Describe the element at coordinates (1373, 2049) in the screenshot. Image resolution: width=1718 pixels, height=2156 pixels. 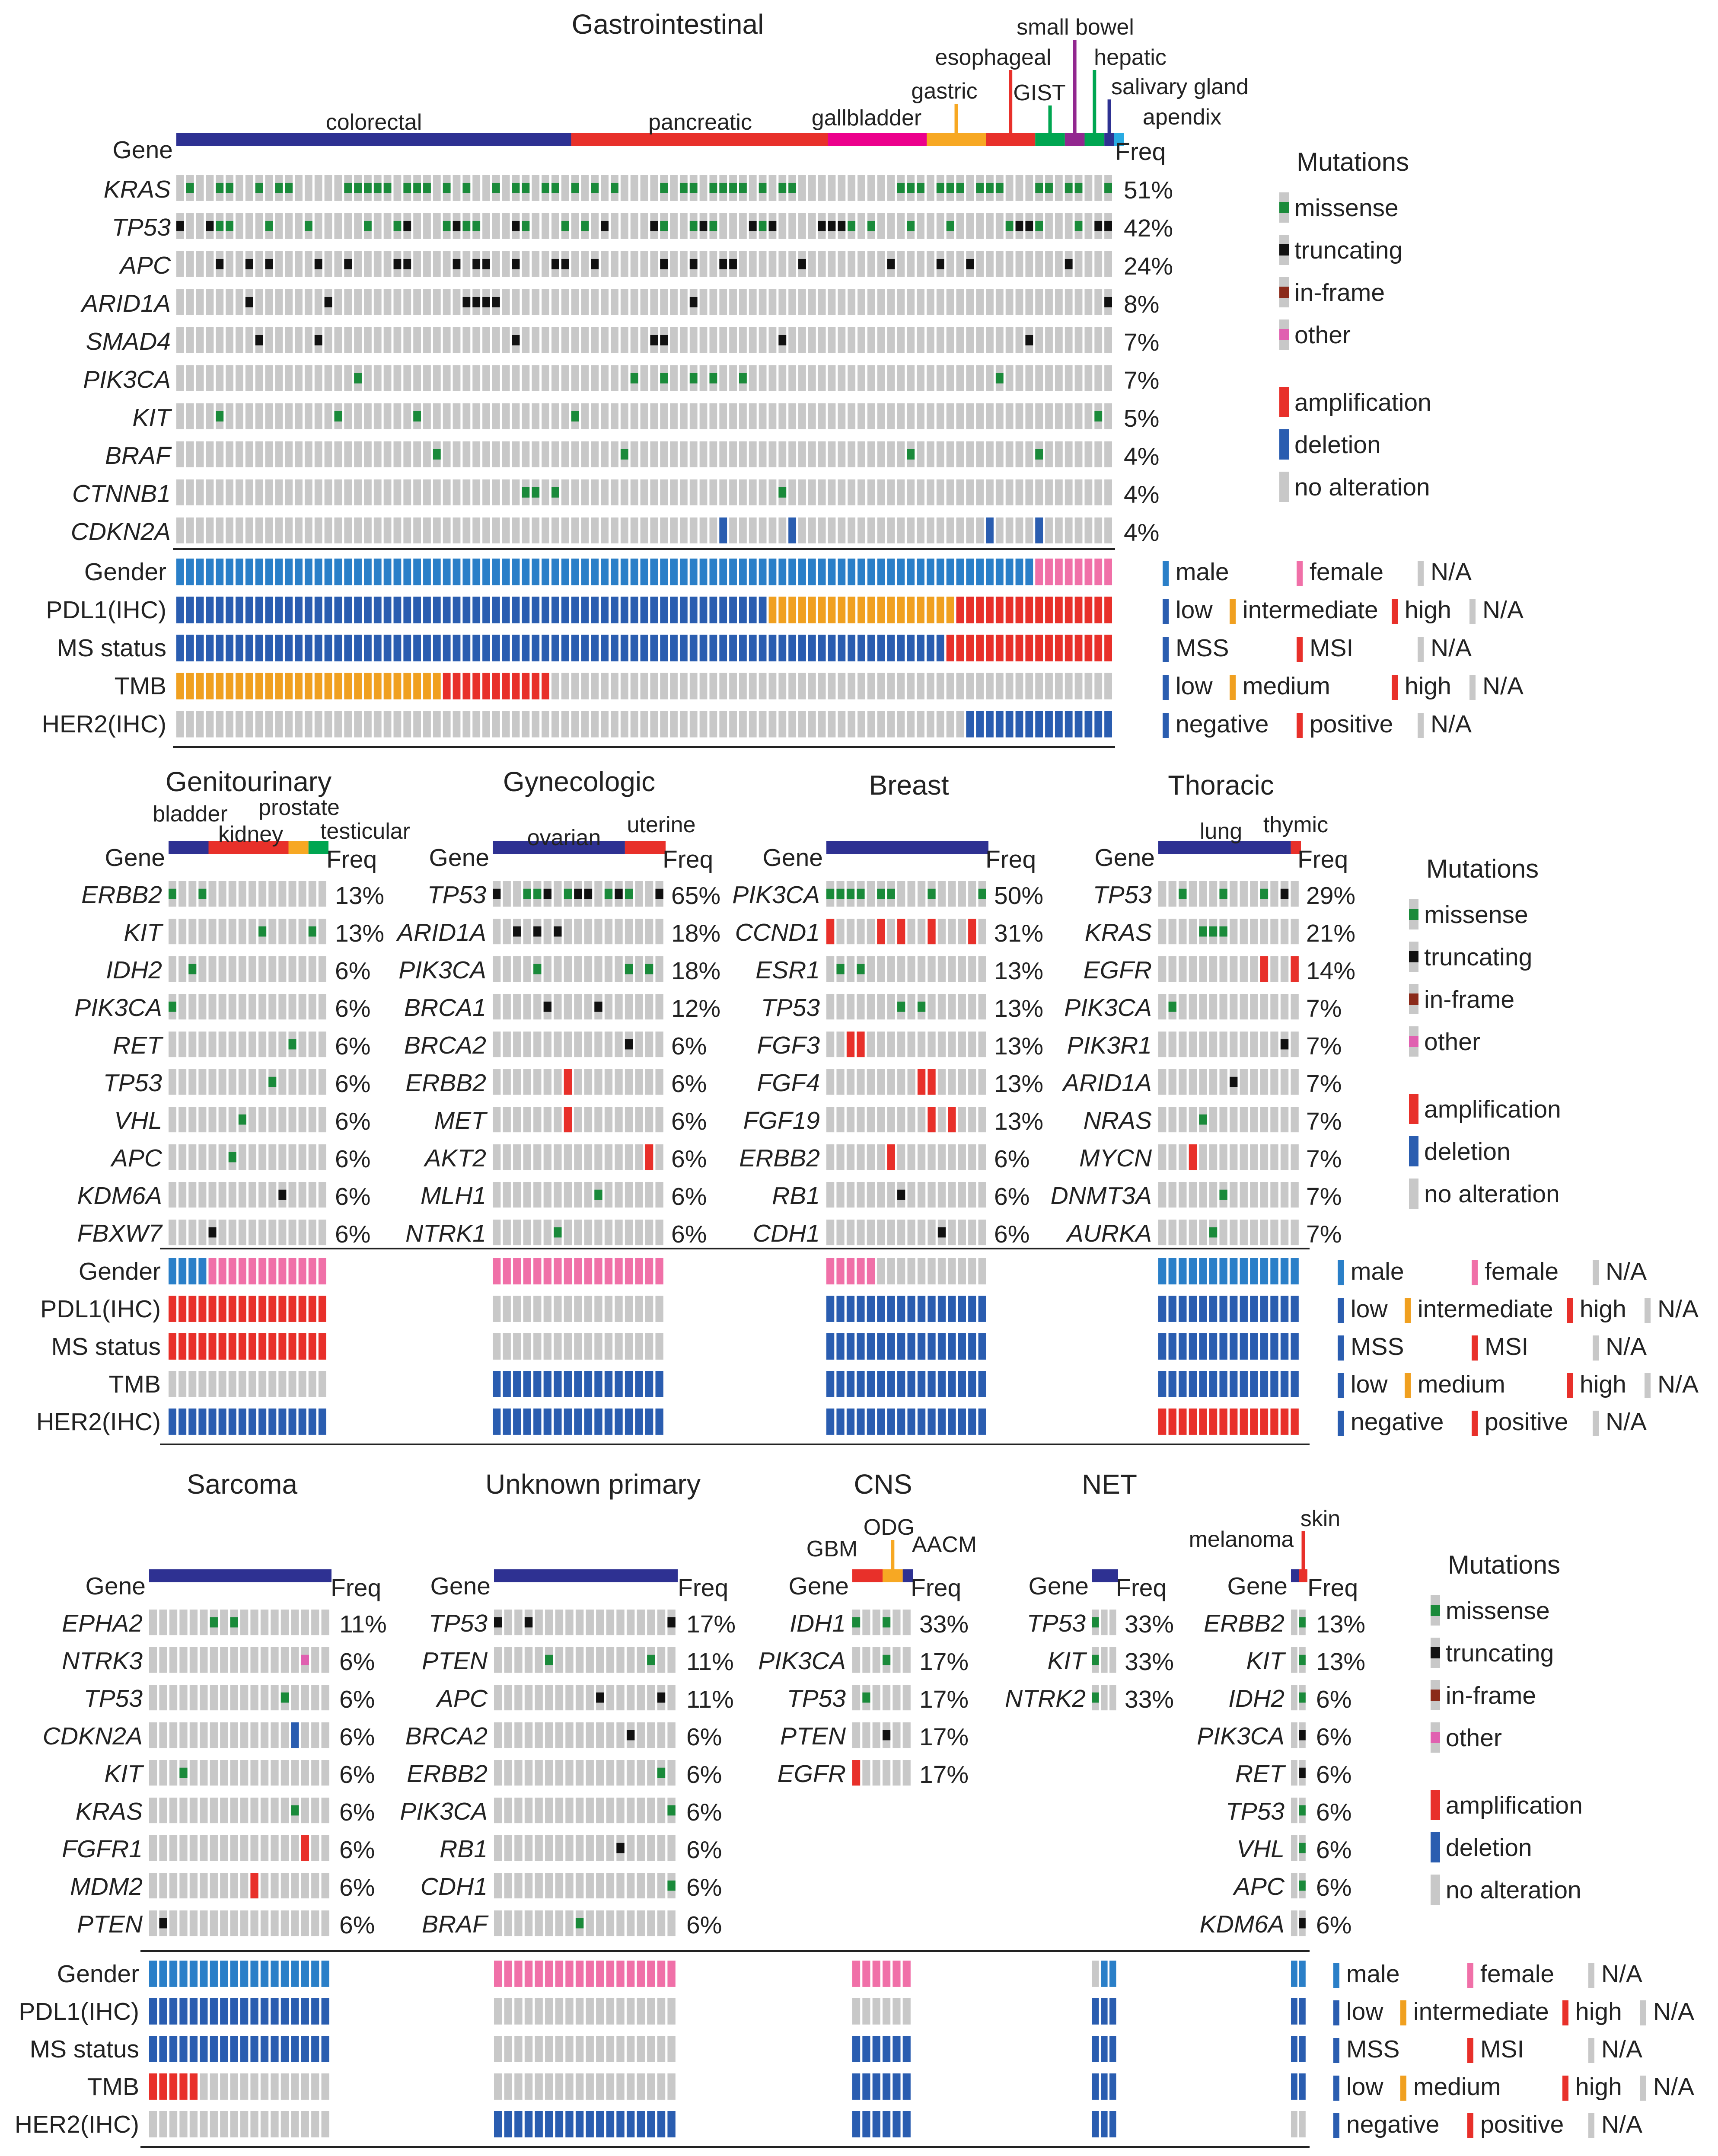
I see `legend-label: MSS` at that location.